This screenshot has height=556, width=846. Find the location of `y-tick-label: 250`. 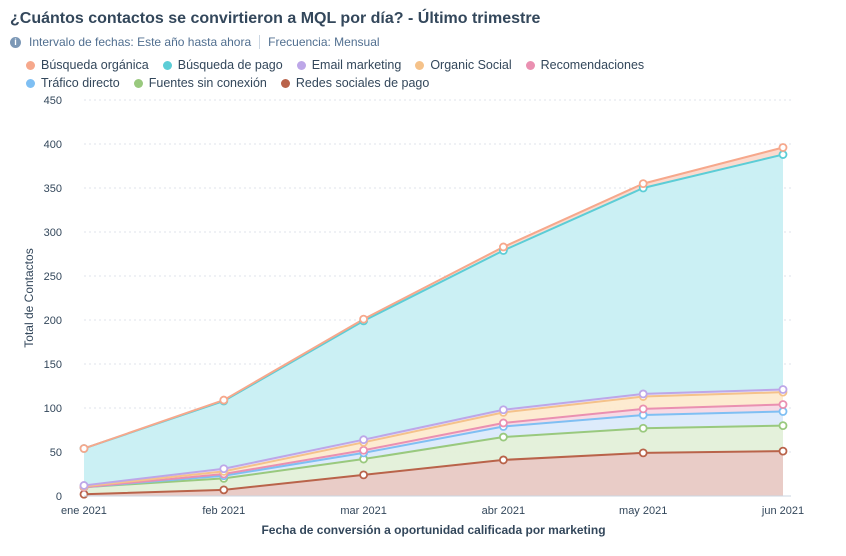

y-tick-label: 250 is located at coordinates (53, 277).